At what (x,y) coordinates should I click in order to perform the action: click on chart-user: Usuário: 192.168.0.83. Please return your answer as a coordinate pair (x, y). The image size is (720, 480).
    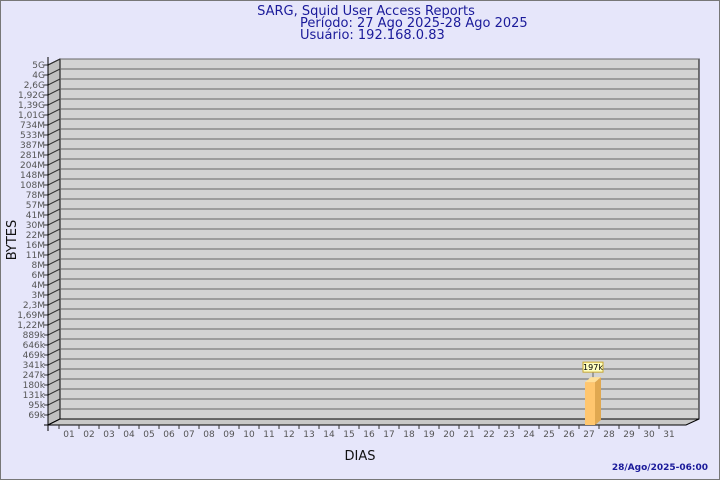
    Looking at the image, I should click on (372, 35).